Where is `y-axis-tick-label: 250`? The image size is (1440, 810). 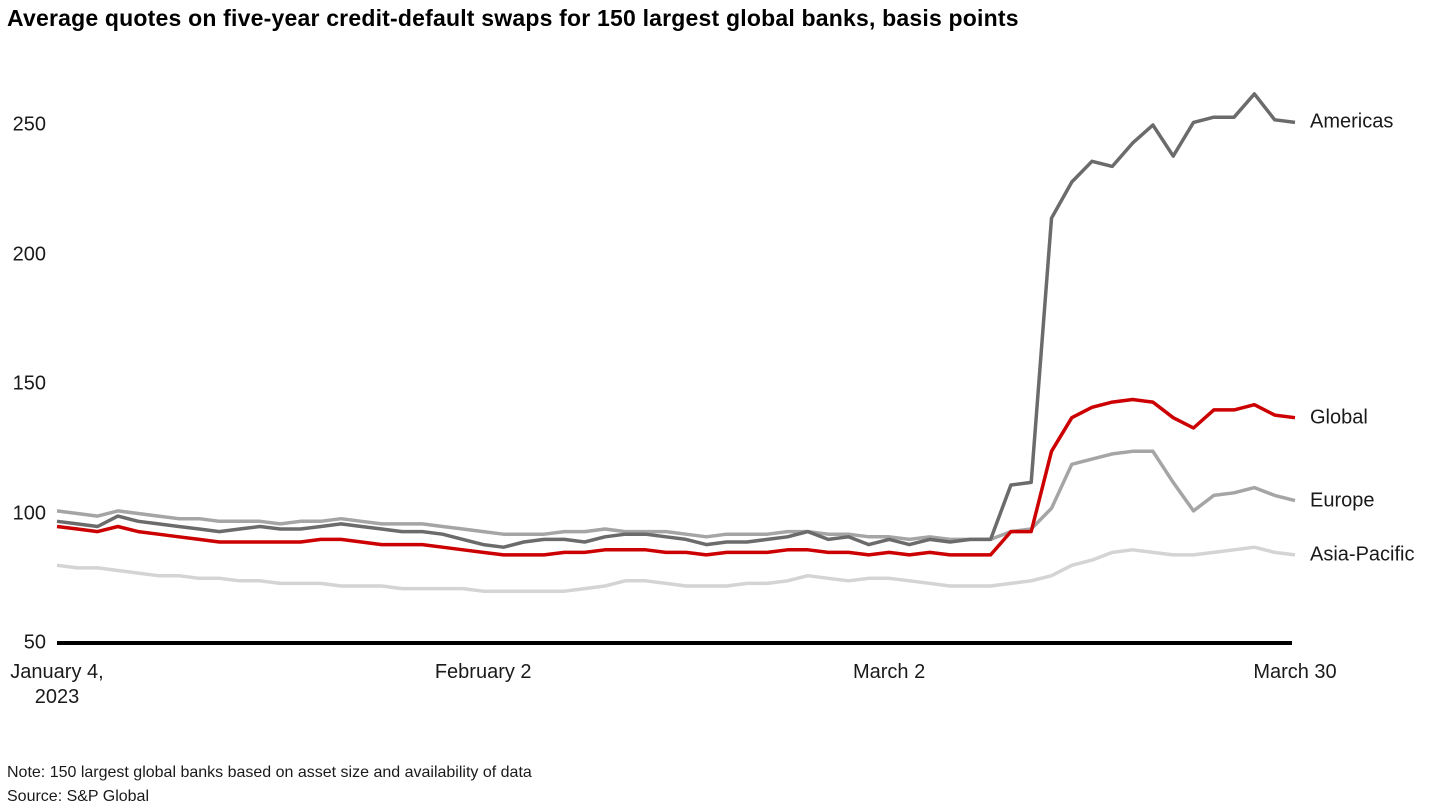
y-axis-tick-label: 250 is located at coordinates (29, 124).